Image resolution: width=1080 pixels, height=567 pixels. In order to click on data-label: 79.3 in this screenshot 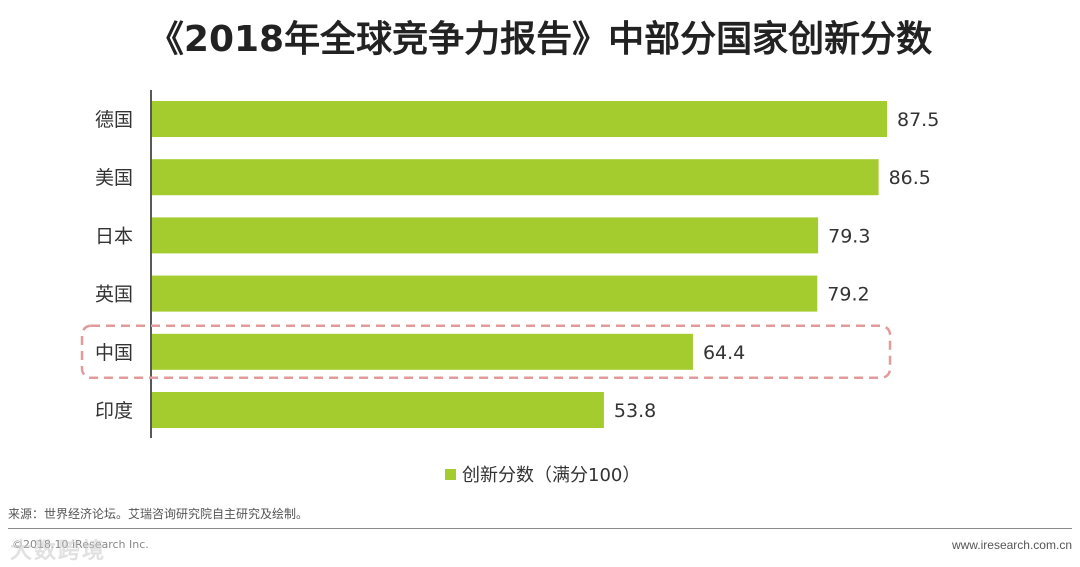, I will do `click(849, 236)`.